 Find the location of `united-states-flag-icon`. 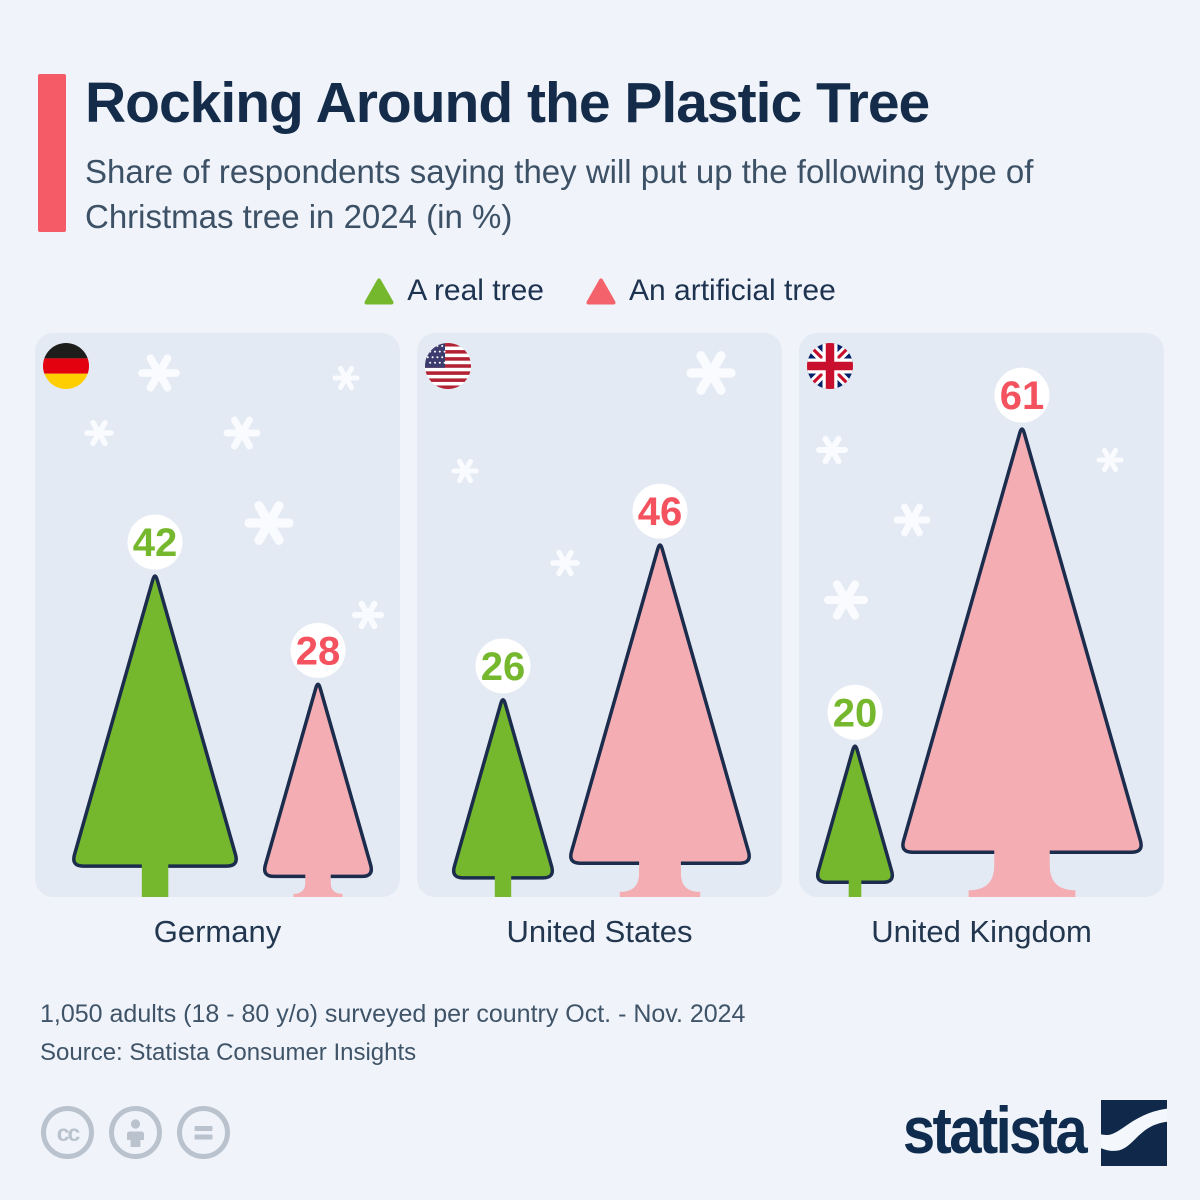

united-states-flag-icon is located at coordinates (448, 366).